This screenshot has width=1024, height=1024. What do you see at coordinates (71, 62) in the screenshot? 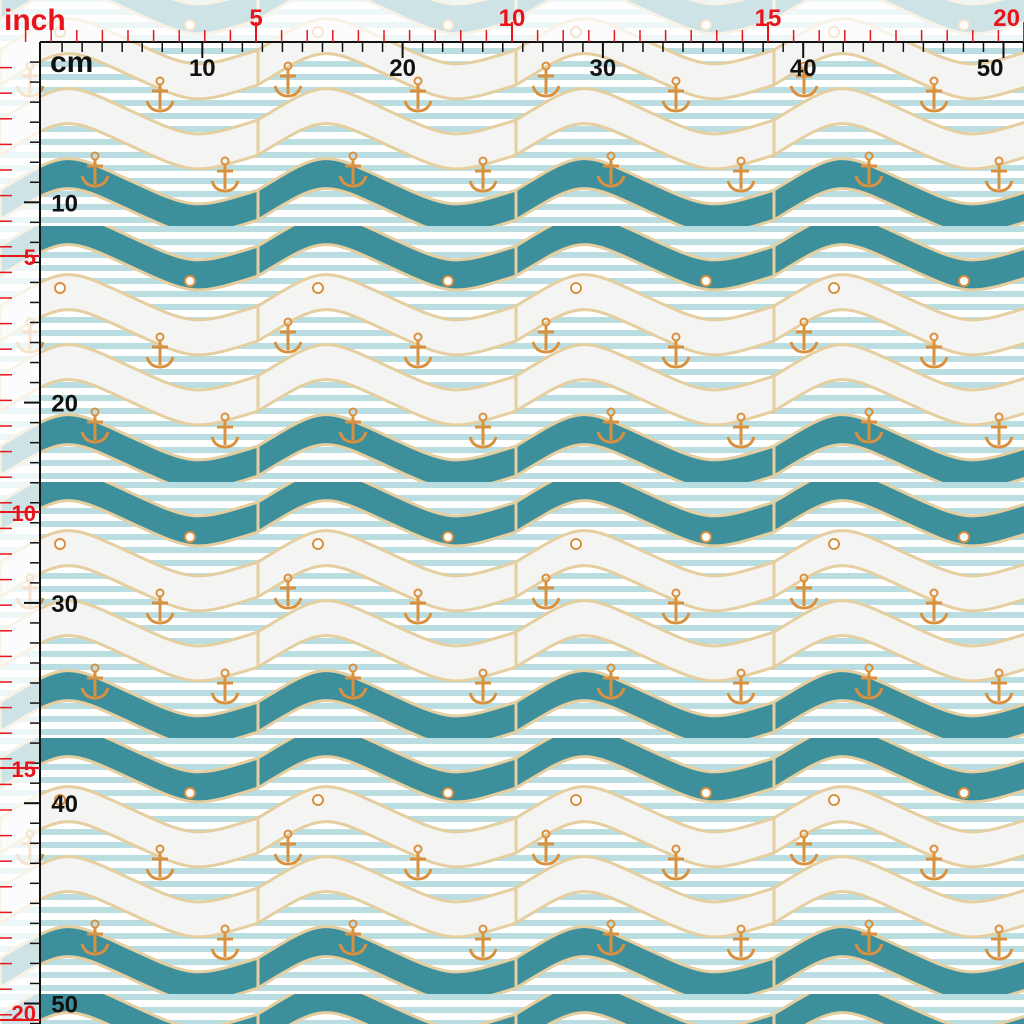
I see `cm-unit: cm` at bounding box center [71, 62].